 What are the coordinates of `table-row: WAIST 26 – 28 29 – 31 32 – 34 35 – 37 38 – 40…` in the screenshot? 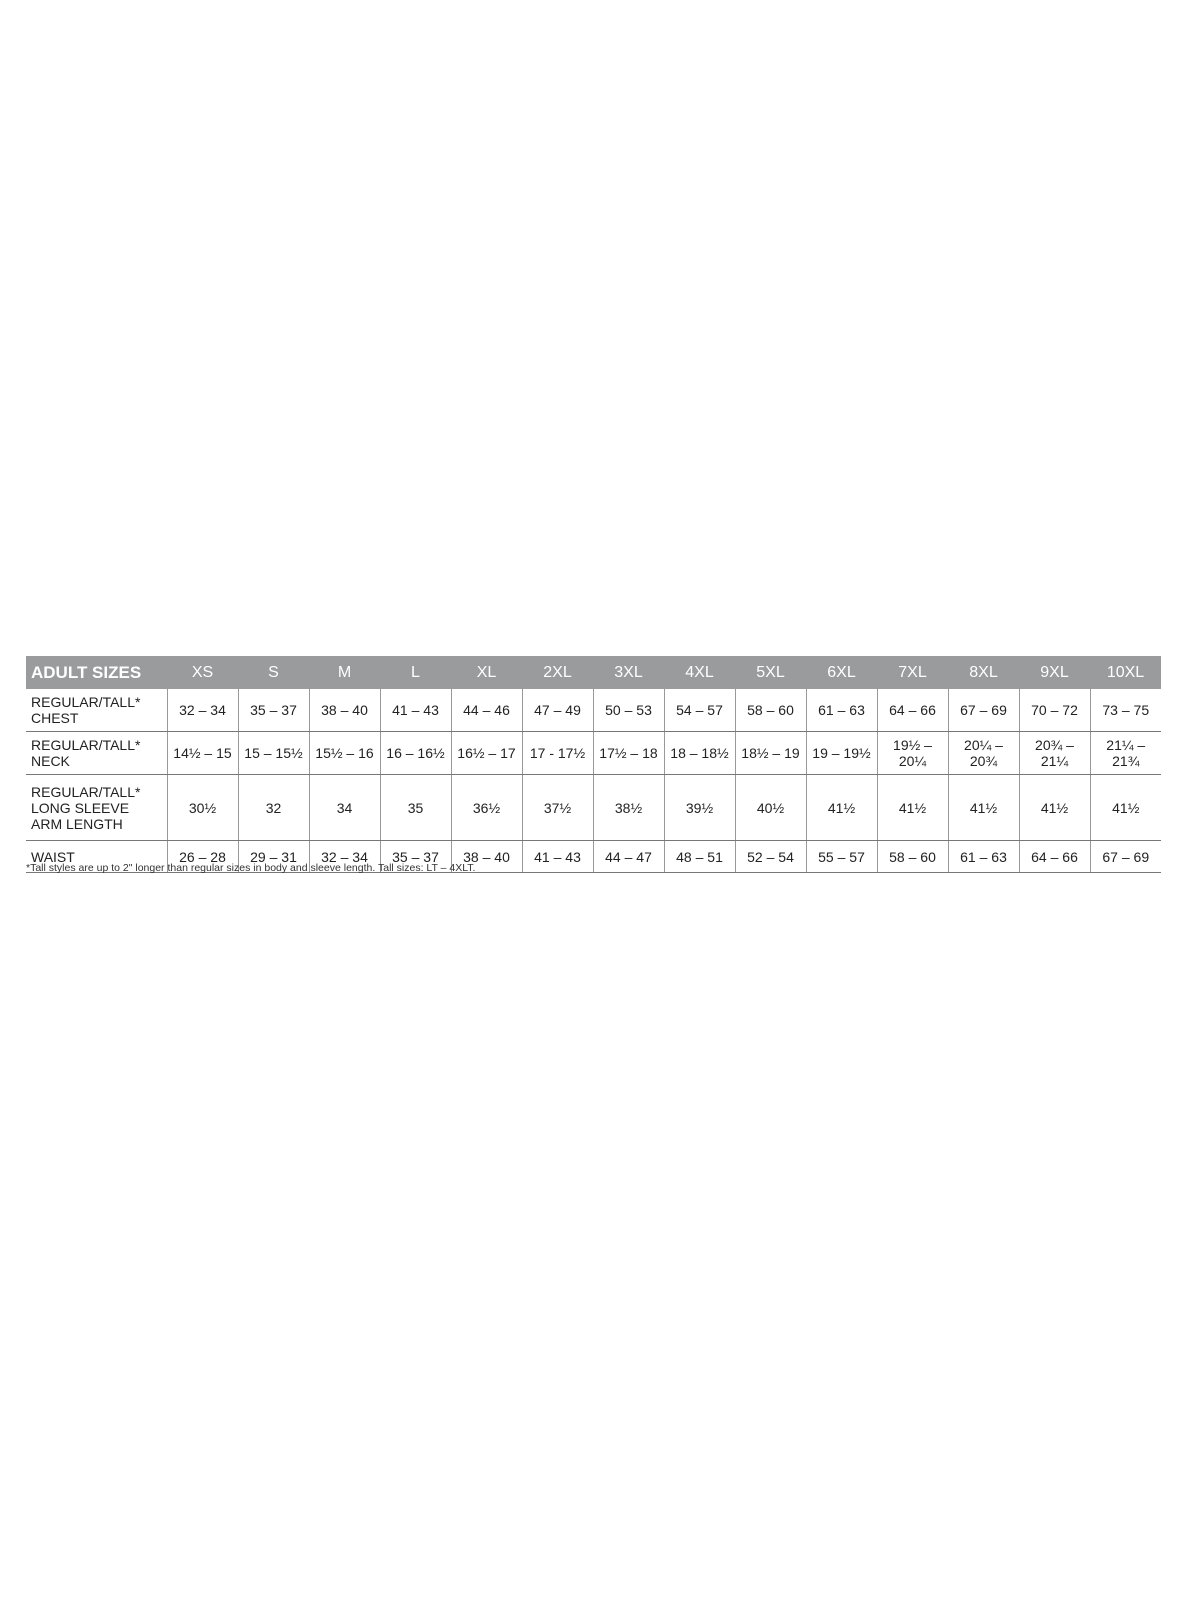 It's located at (593, 856).